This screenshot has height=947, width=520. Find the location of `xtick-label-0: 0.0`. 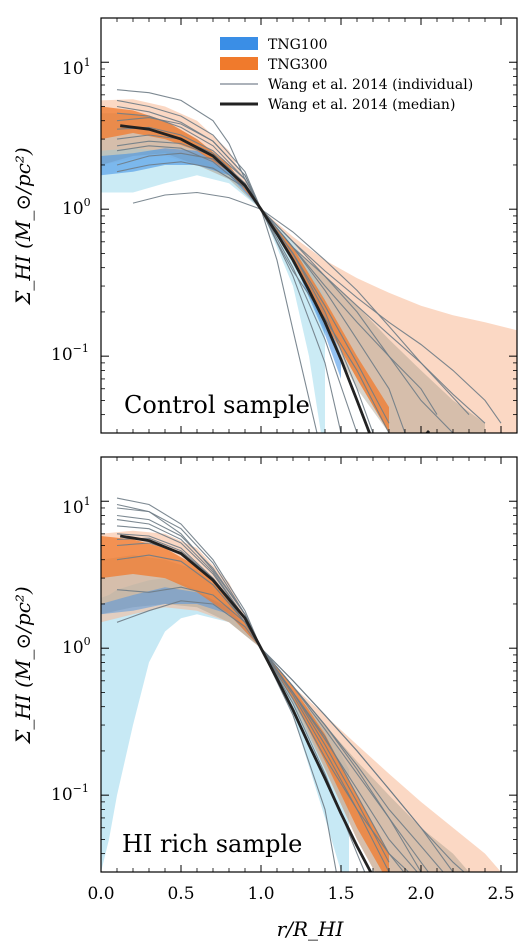

xtick-label-0: 0.0 is located at coordinates (100, 894).